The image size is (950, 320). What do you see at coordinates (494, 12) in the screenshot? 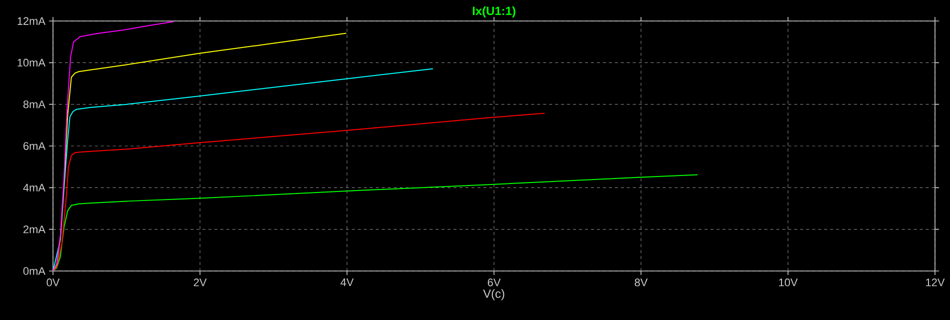
I see `chart-title: Ix(U1:1)` at bounding box center [494, 12].